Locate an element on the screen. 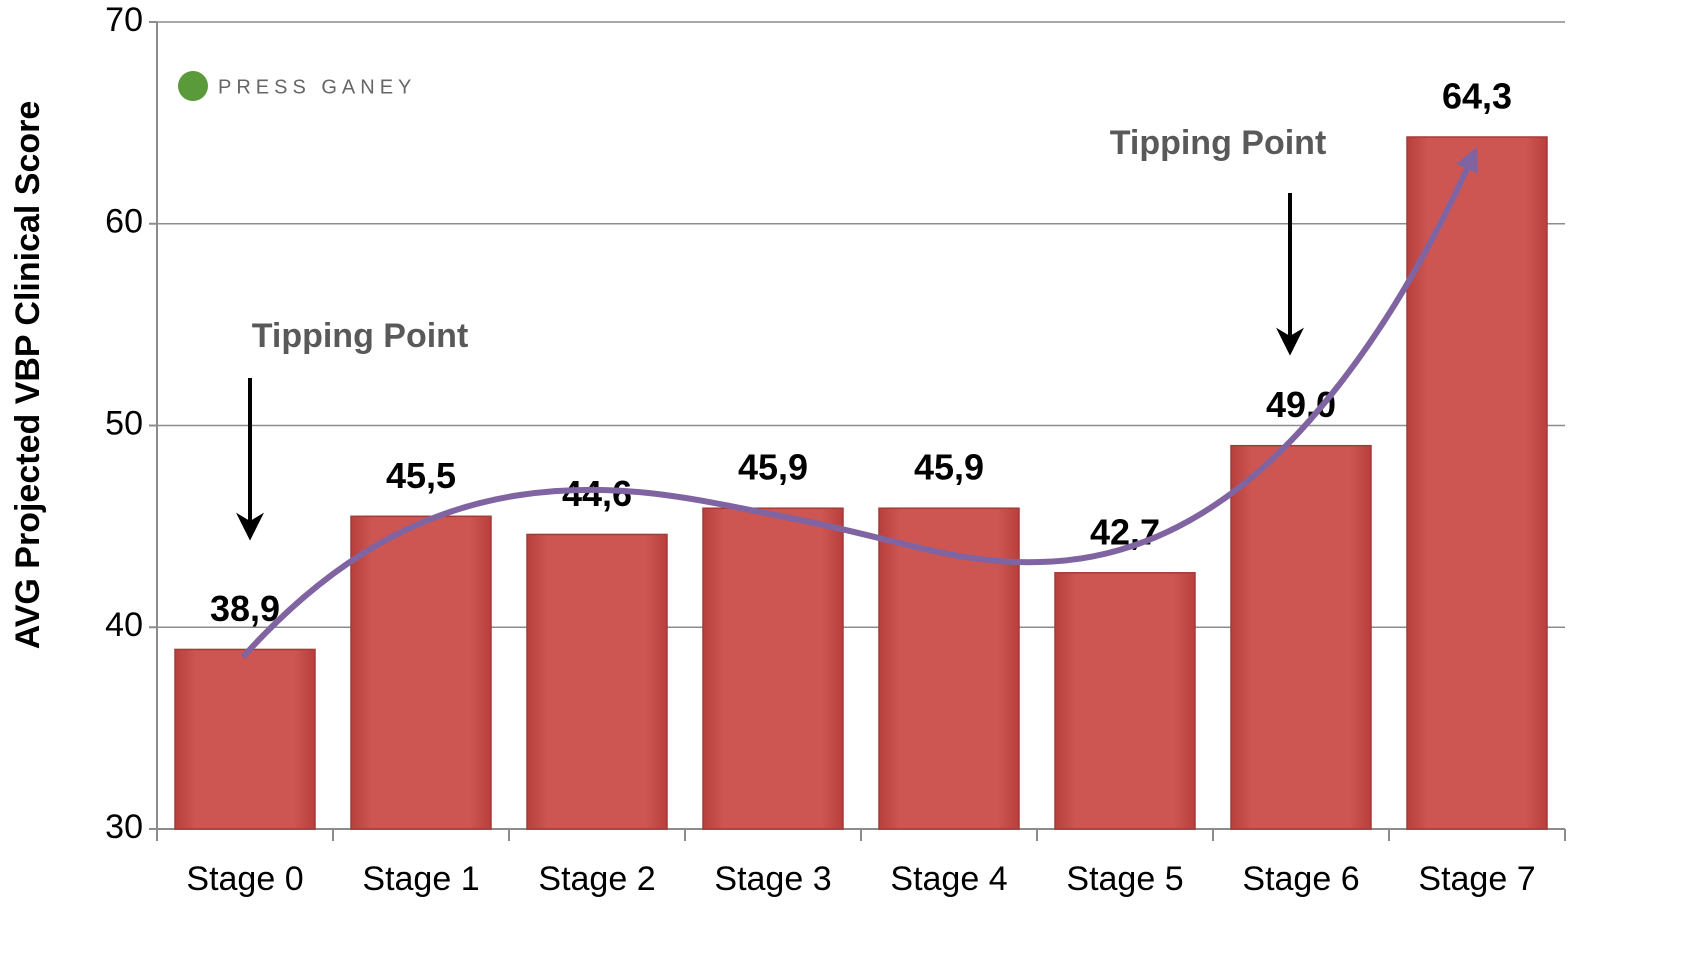 Image resolution: width=1702 pixels, height=977 pixels. value-label: 64,3 is located at coordinates (1477, 96).